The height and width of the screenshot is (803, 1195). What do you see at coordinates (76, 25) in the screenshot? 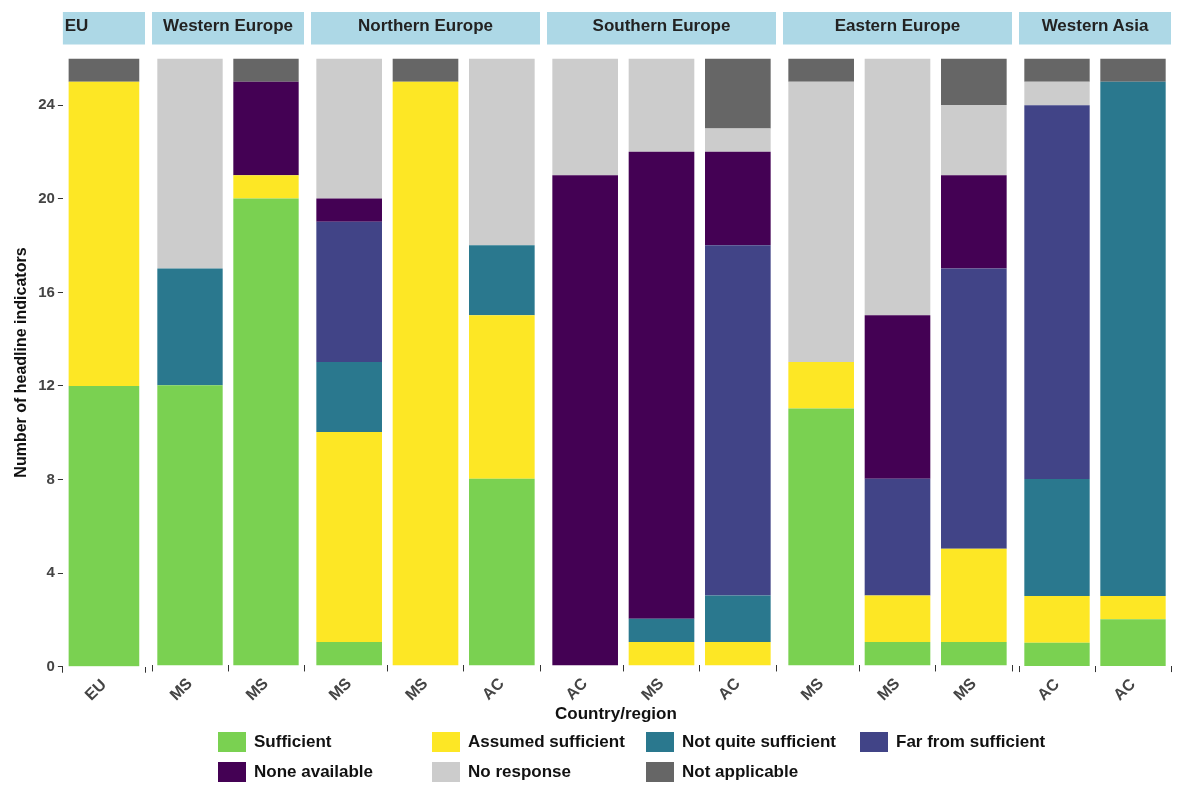
I see `chart-title: EU` at bounding box center [76, 25].